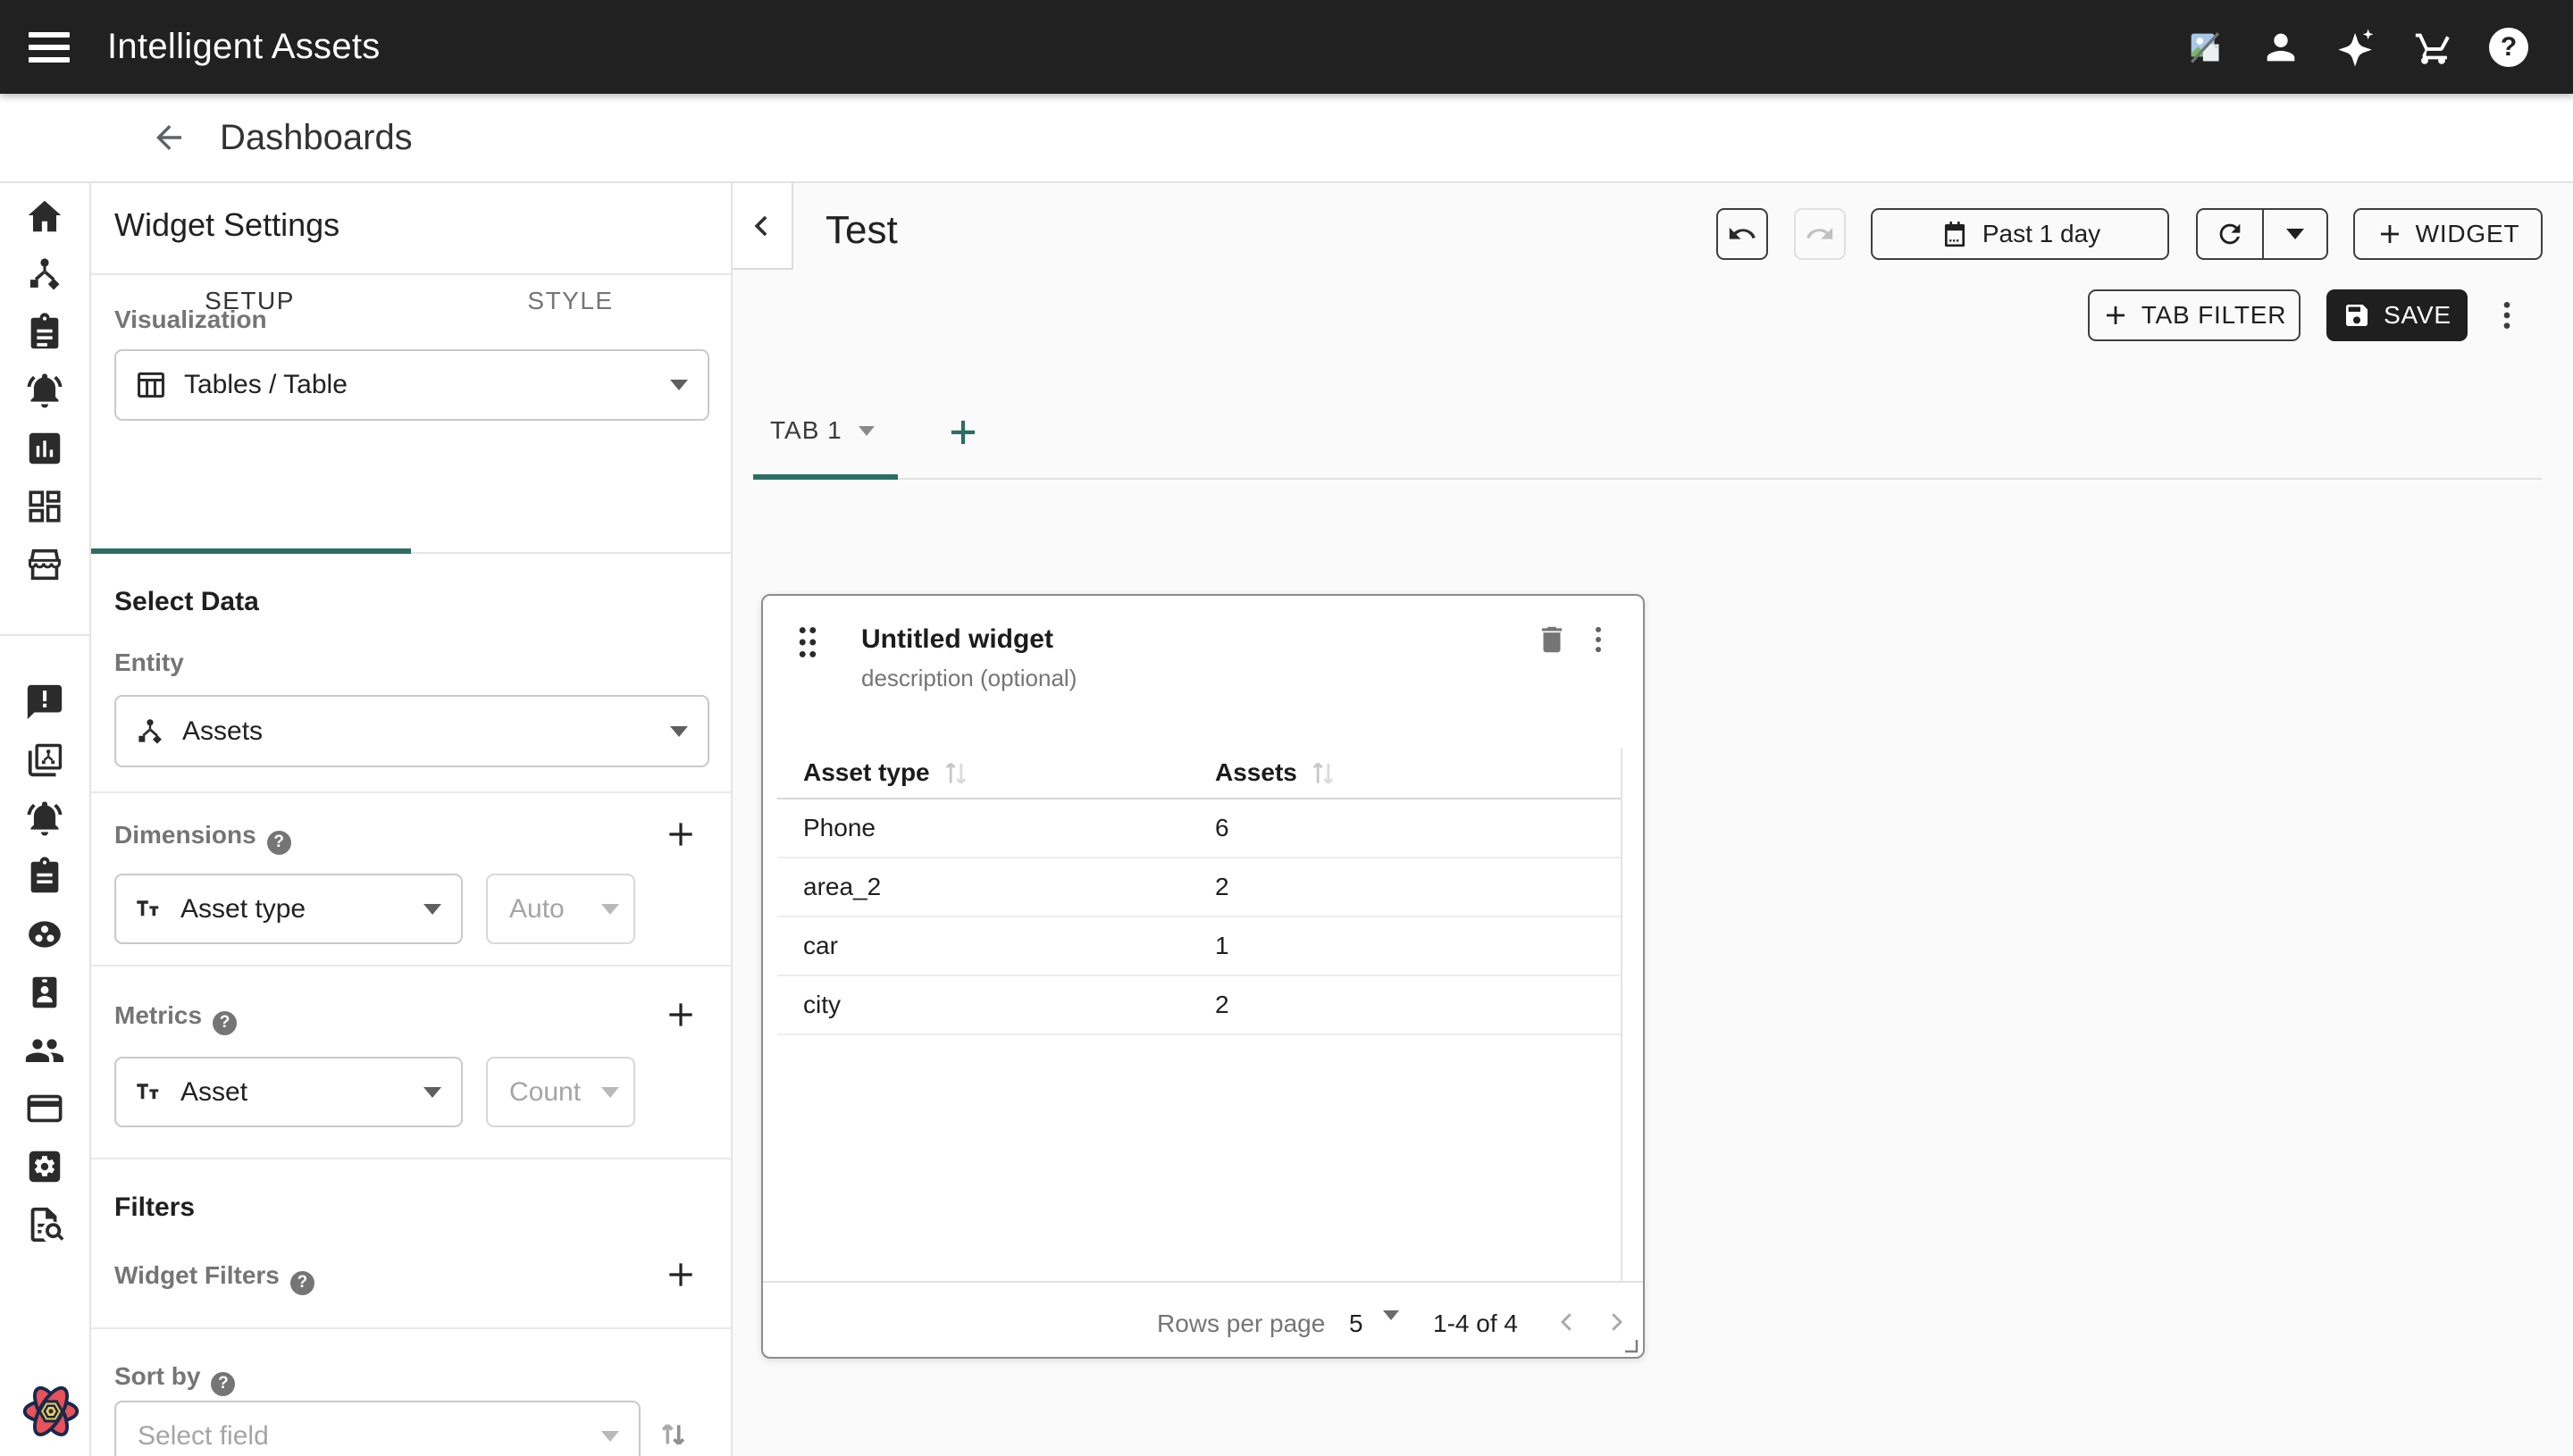 The width and height of the screenshot is (2573, 1456). What do you see at coordinates (250, 300) in the screenshot?
I see `tab-setup: SETUP` at bounding box center [250, 300].